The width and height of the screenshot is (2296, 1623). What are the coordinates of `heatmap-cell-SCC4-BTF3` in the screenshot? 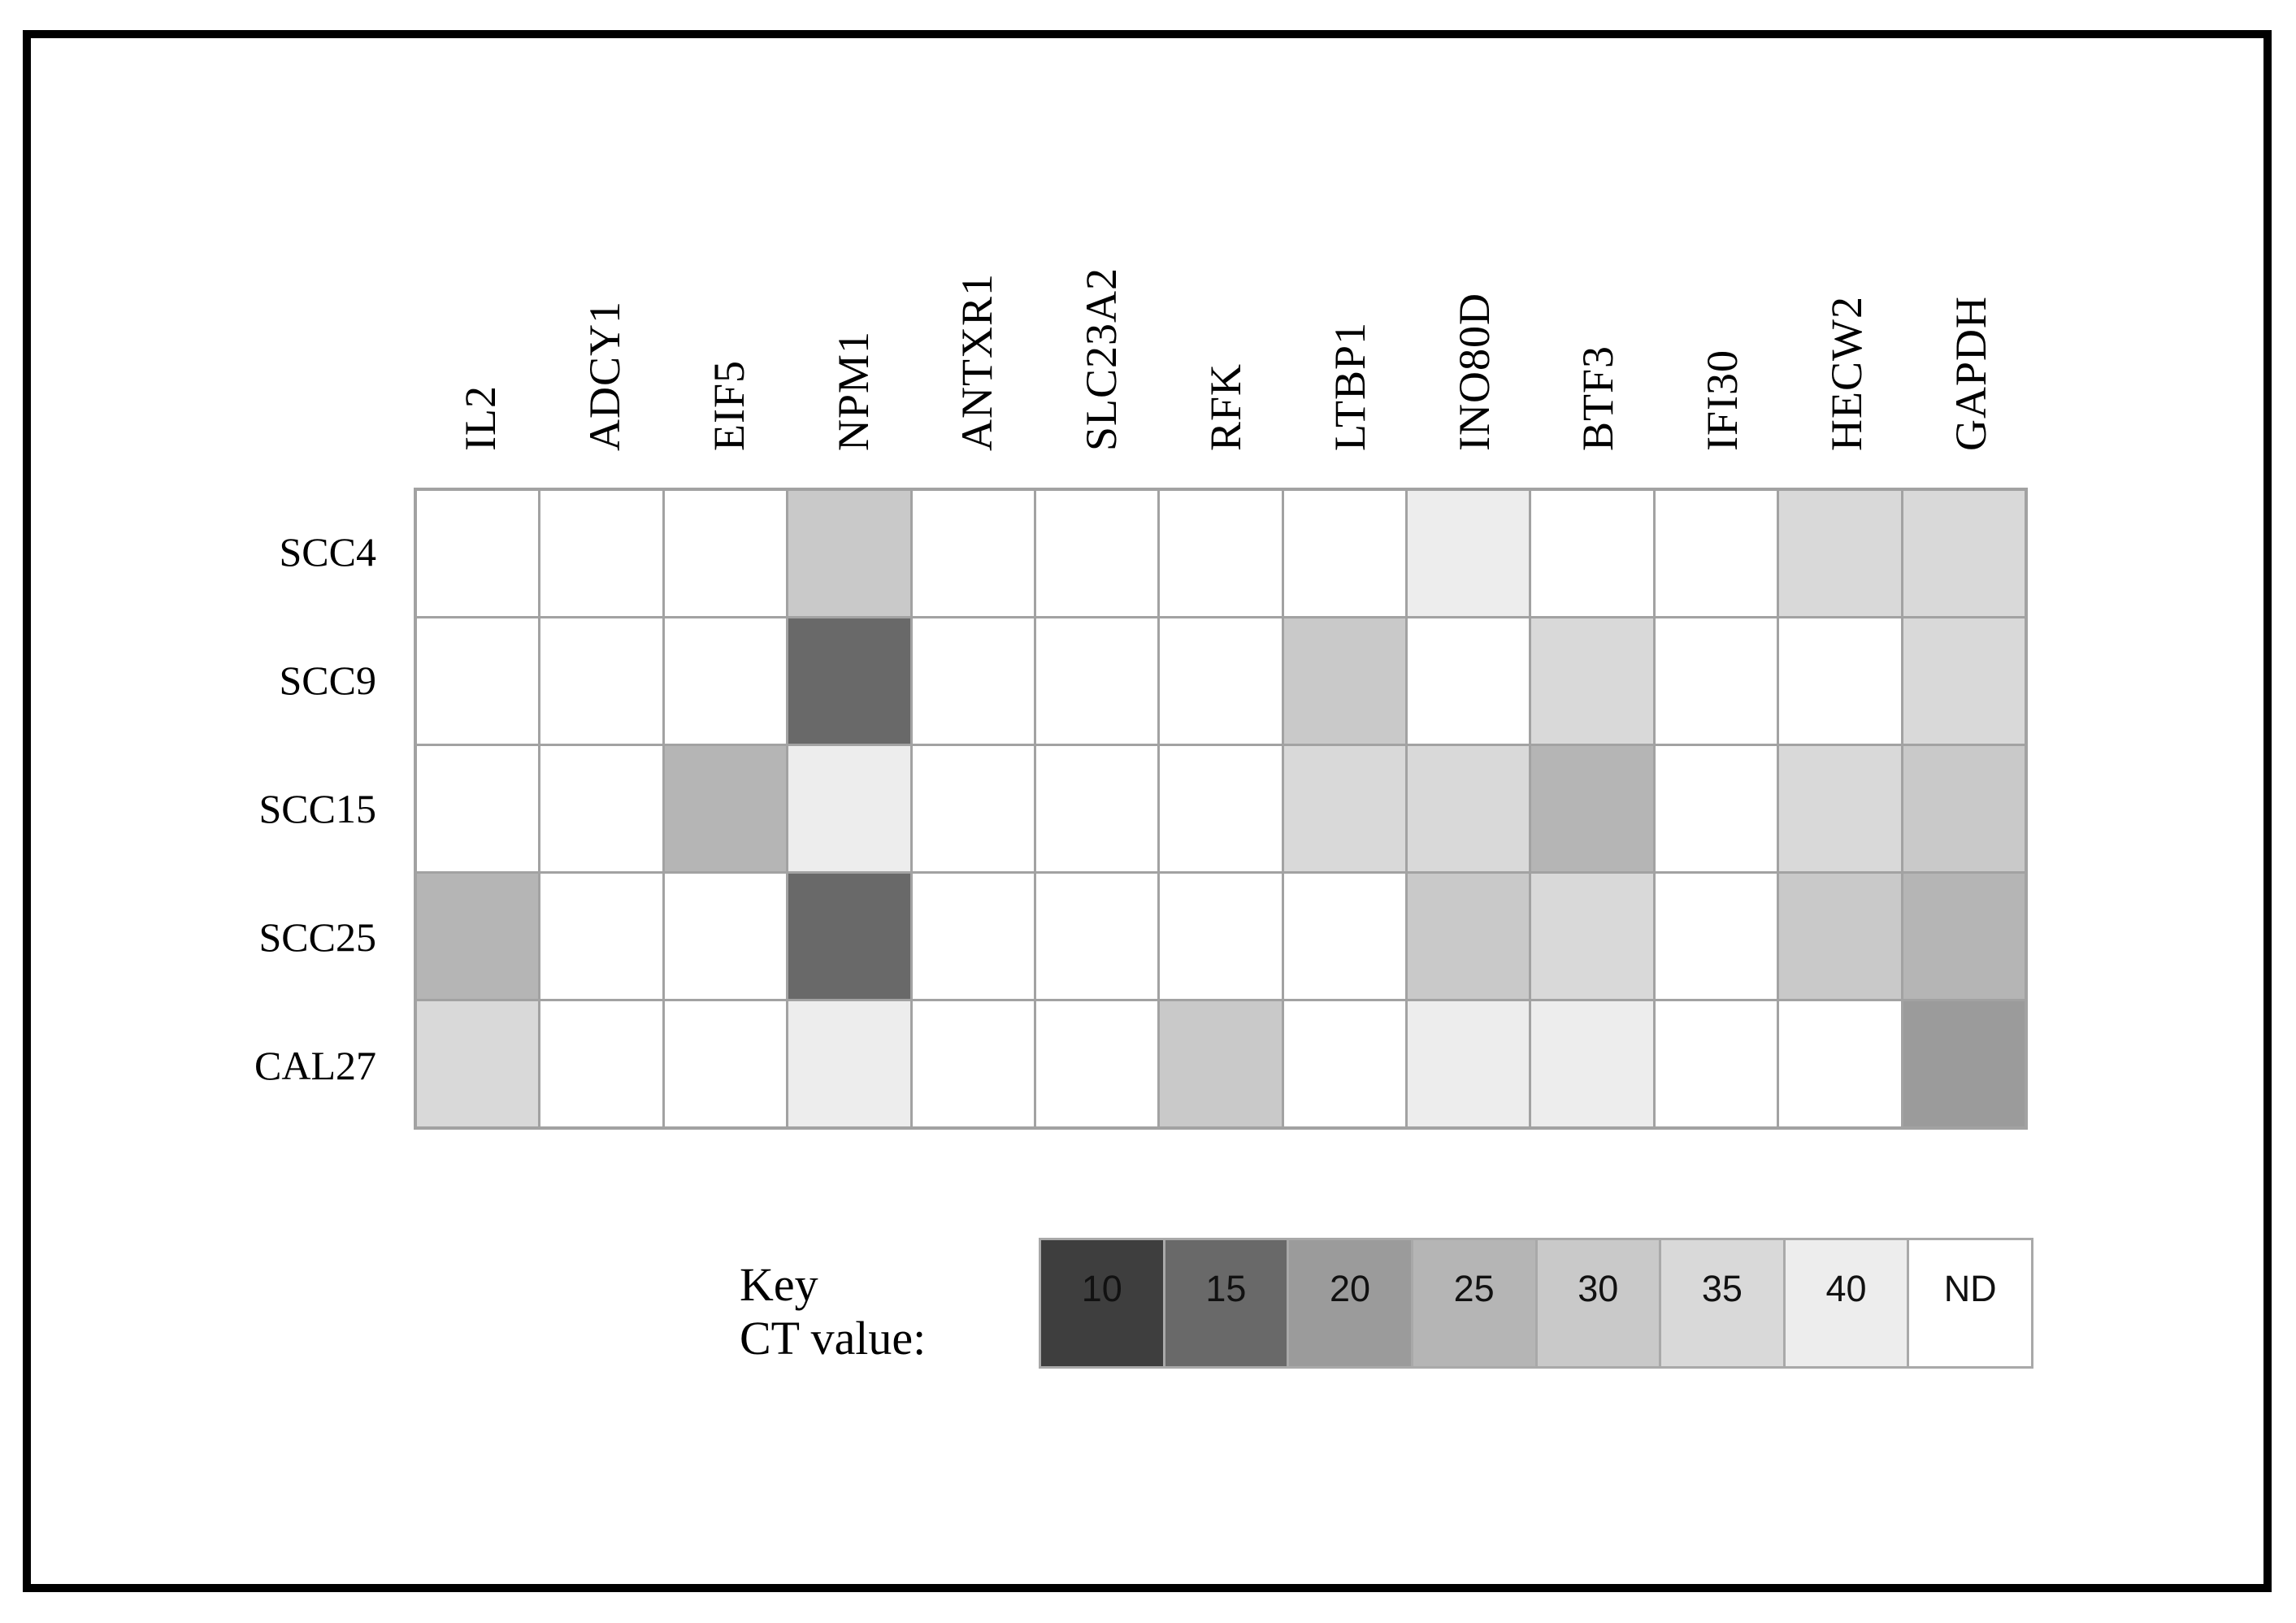 It's located at (1592, 554).